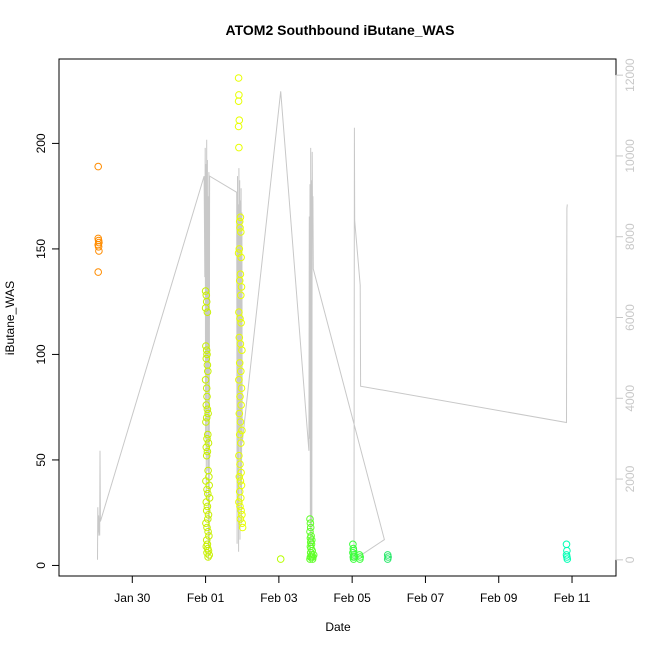  What do you see at coordinates (206, 598) in the screenshot?
I see `x-tick-label: Feb 01` at bounding box center [206, 598].